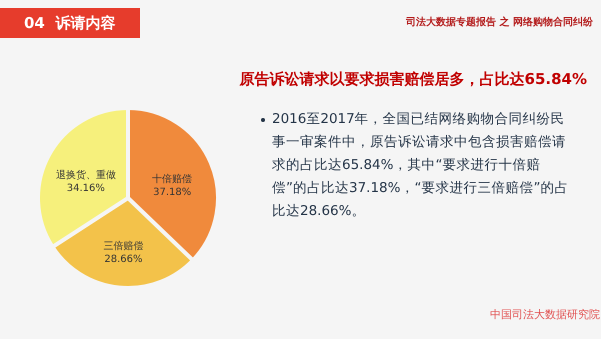  I want to click on data-label: 37.18%, so click(172, 192).